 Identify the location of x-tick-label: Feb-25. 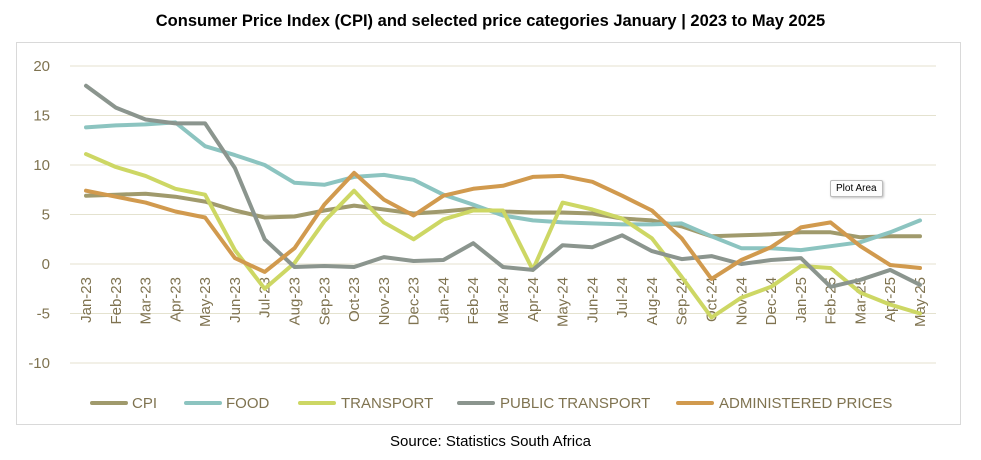
(831, 301).